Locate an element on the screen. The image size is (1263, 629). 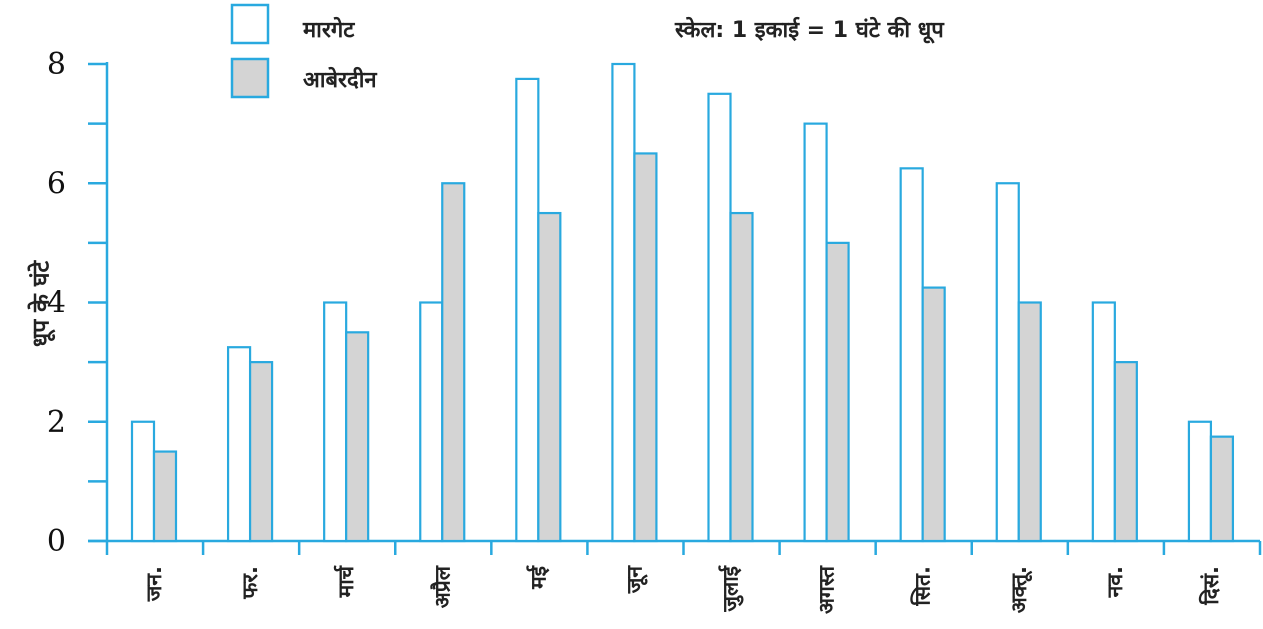
y-tick-label: 4 is located at coordinates (56, 303).